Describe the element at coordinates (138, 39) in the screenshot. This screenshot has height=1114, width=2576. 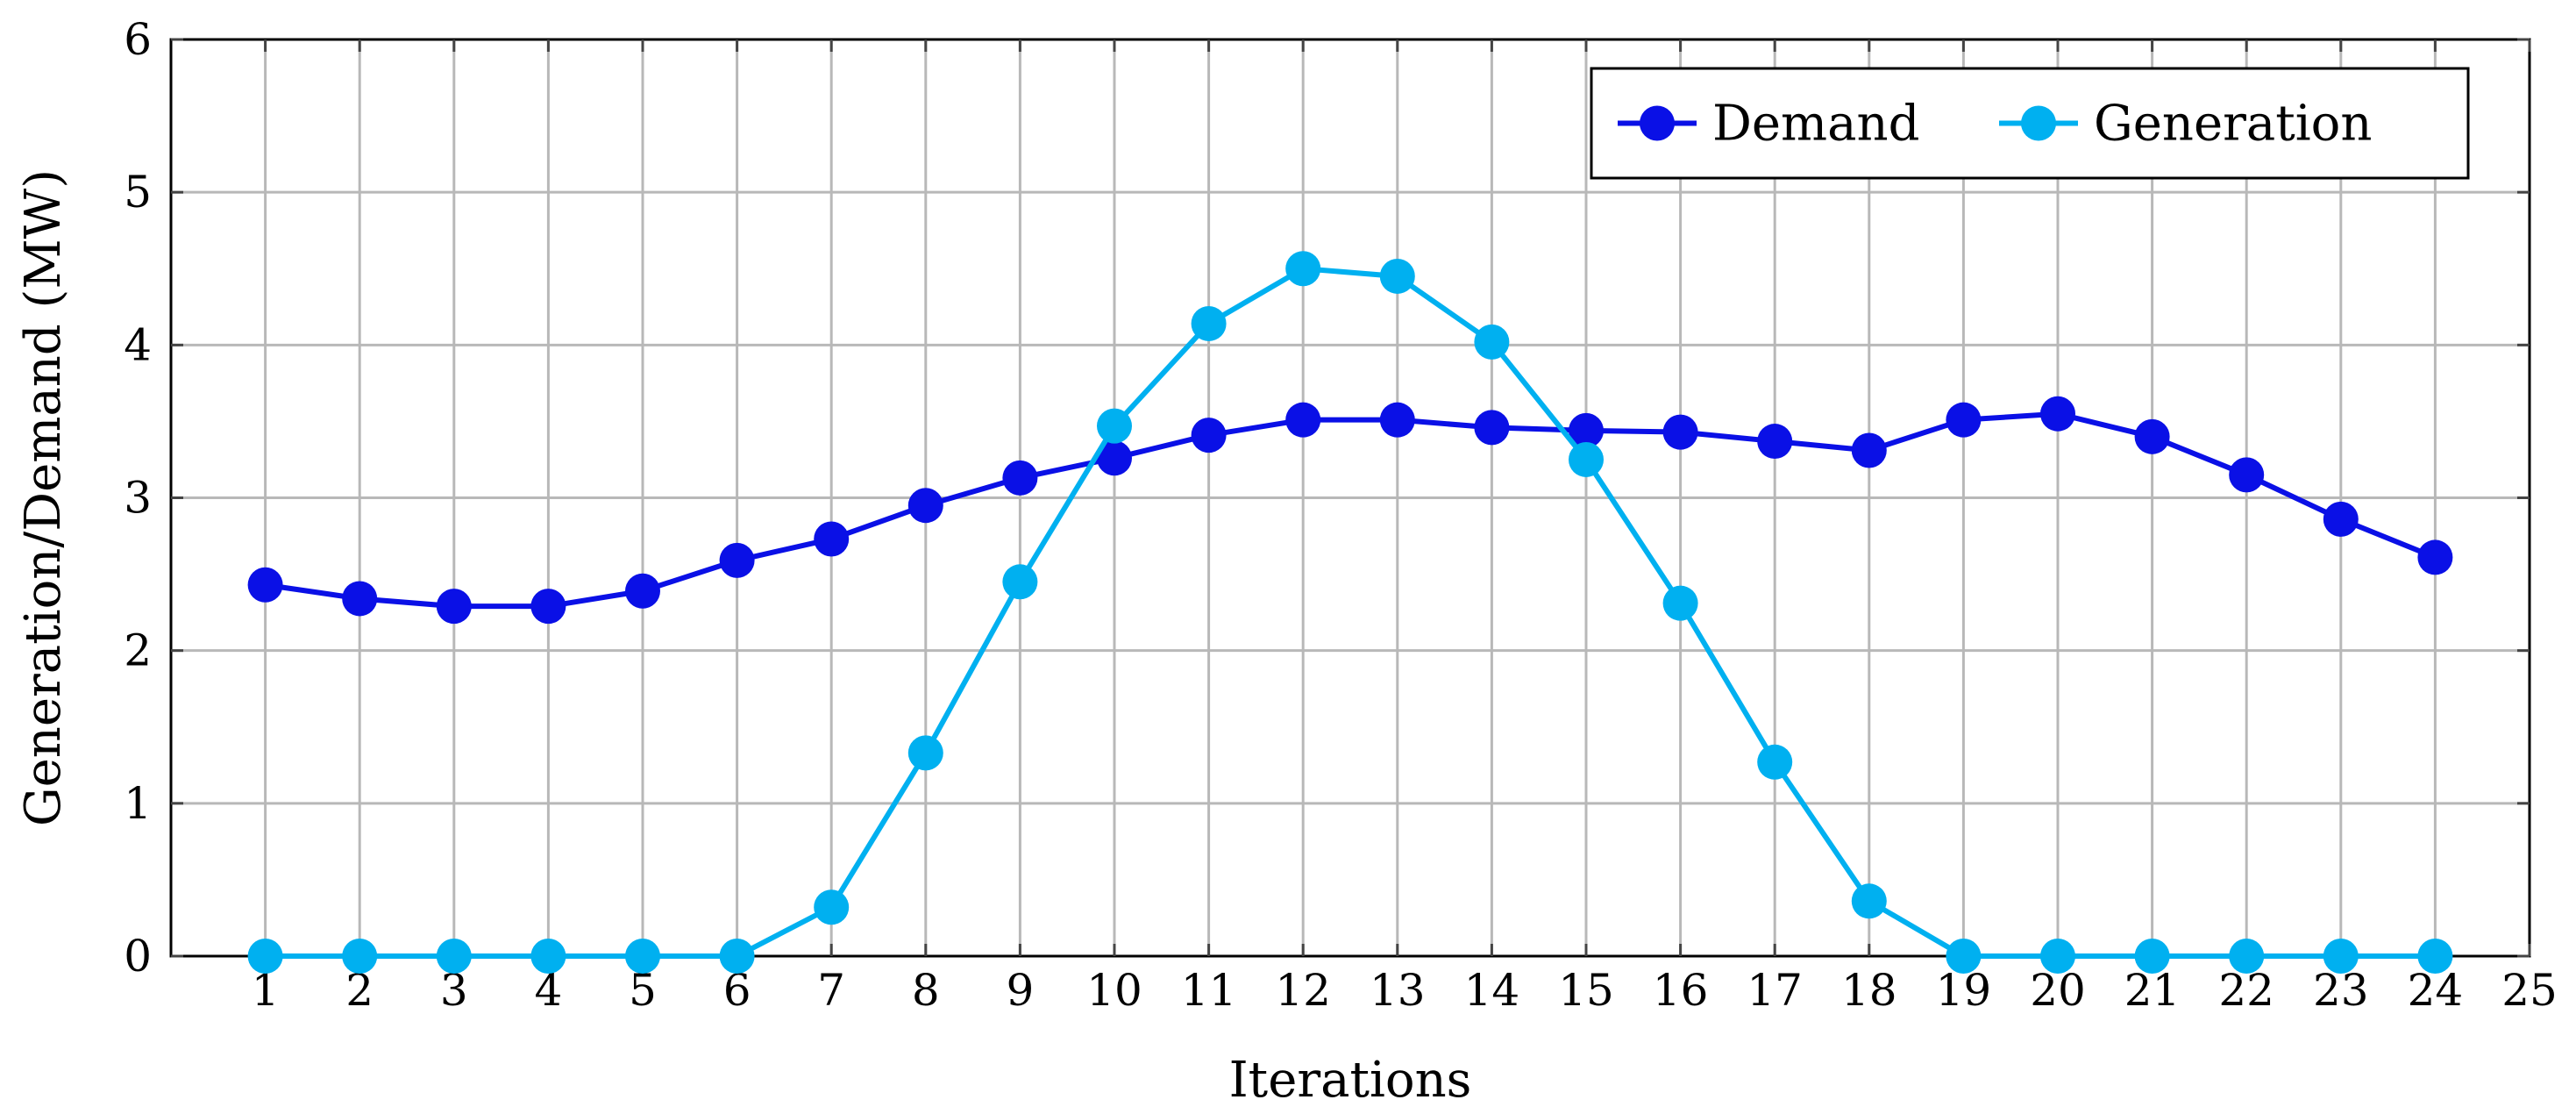
I see `y-tick-label: 6` at that location.